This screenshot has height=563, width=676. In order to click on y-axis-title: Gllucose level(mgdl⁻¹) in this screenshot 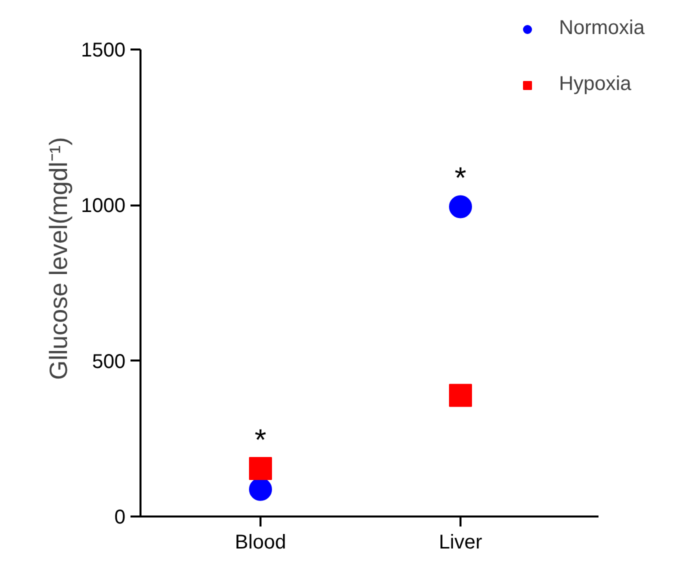, I will do `click(59, 258)`.